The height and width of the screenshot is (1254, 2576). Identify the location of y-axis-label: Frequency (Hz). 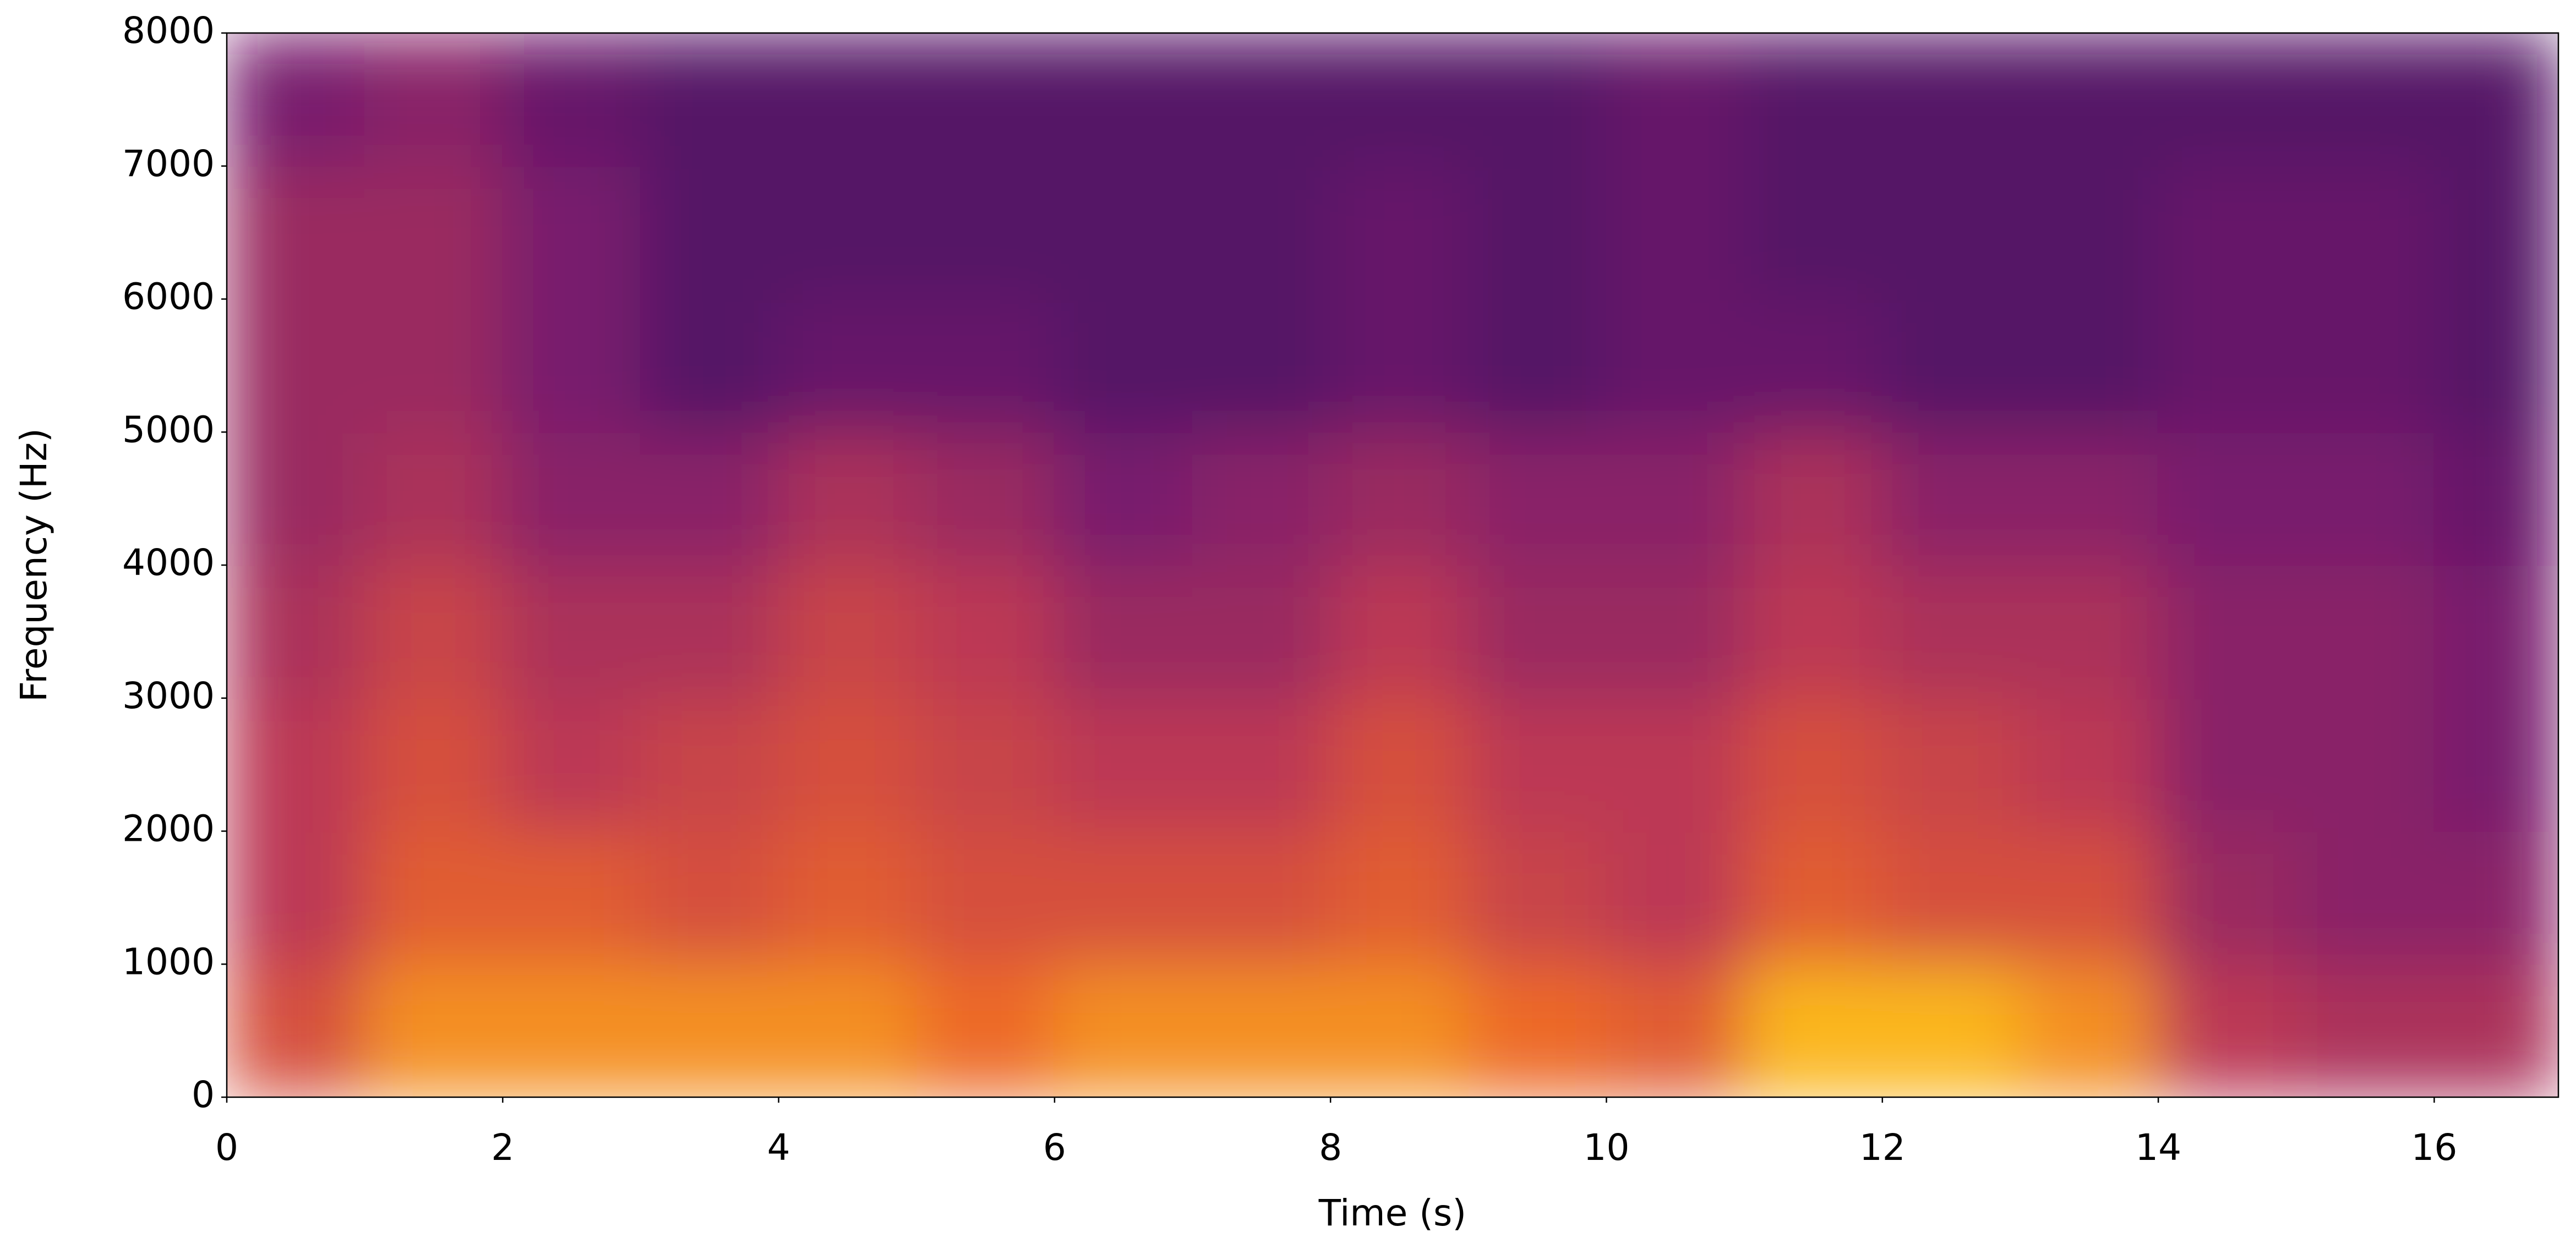
(34, 565).